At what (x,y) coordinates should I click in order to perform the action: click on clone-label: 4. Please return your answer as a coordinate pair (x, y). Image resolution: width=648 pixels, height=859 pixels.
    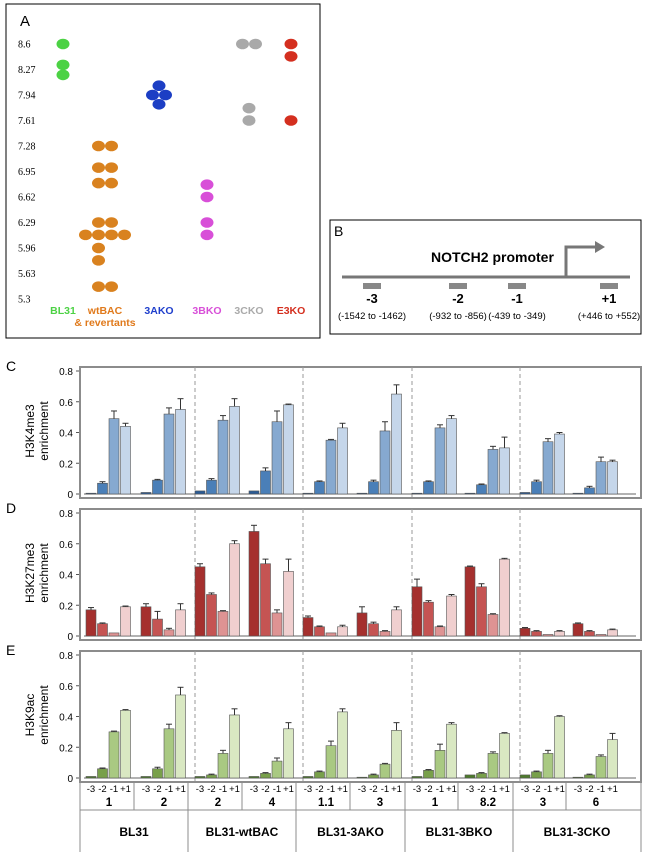
    Looking at the image, I should click on (272, 803).